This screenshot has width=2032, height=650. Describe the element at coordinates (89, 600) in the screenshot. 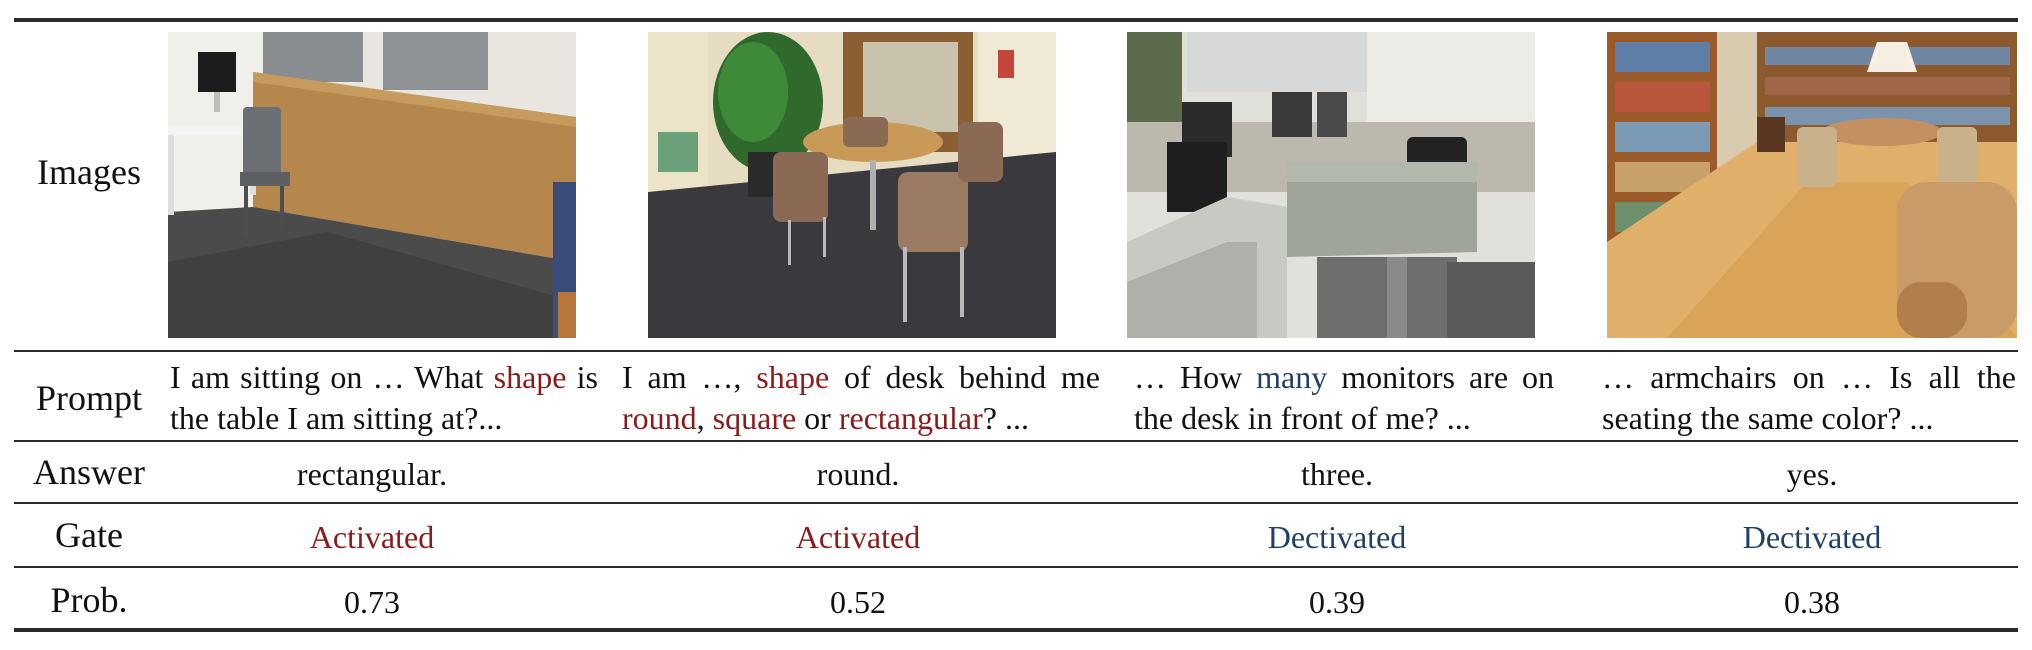

I see `row-label-prob: Prob.` at that location.